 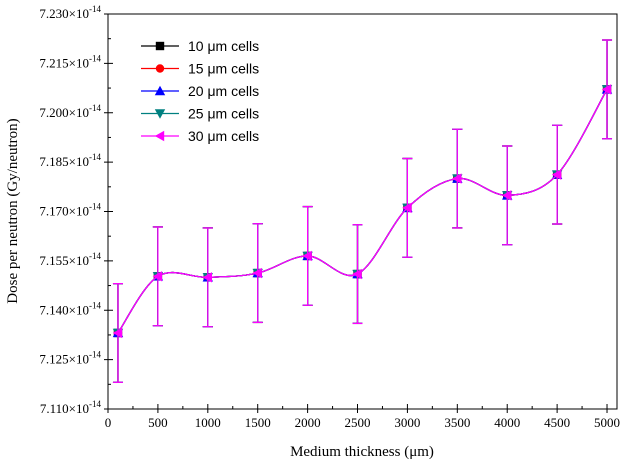 I want to click on legend-label: 30 μm cells, so click(x=223, y=136).